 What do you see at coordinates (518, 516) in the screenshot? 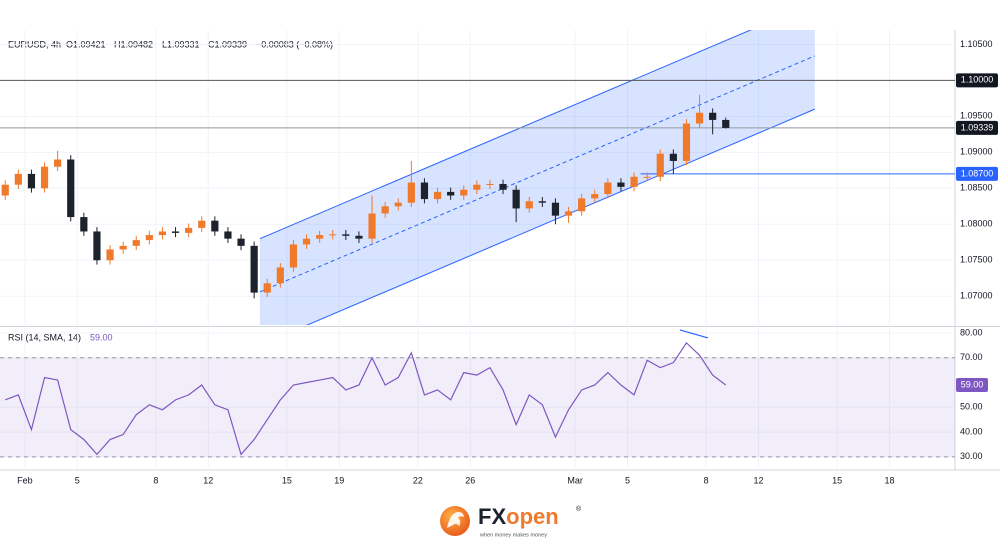
I see `brand: FXopen` at bounding box center [518, 516].